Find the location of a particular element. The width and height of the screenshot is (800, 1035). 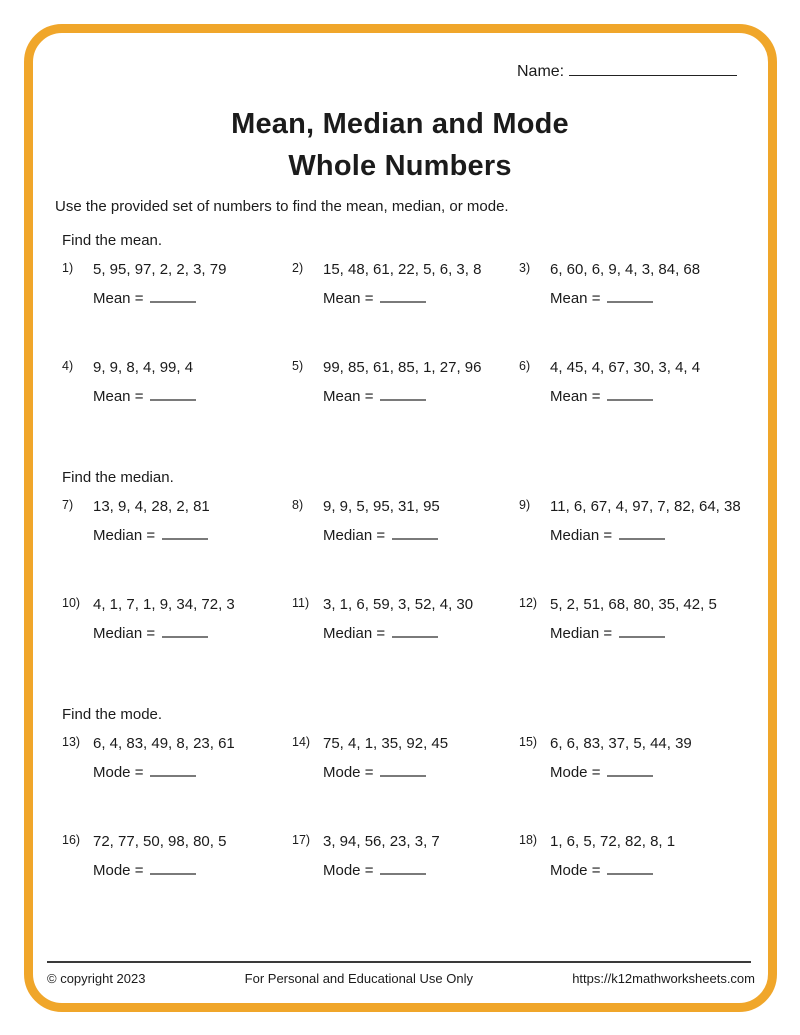

number-set: 9, 9, 8, 4, 99, 4 is located at coordinates (143, 367).